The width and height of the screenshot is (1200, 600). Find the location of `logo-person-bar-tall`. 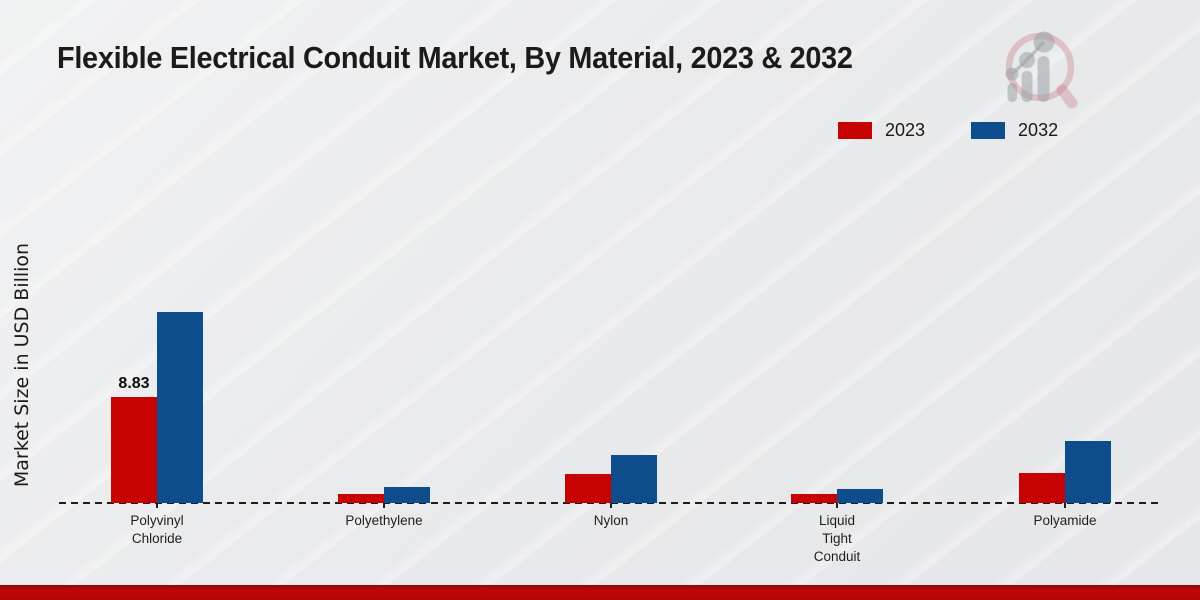

logo-person-bar-tall is located at coordinates (1043, 79).